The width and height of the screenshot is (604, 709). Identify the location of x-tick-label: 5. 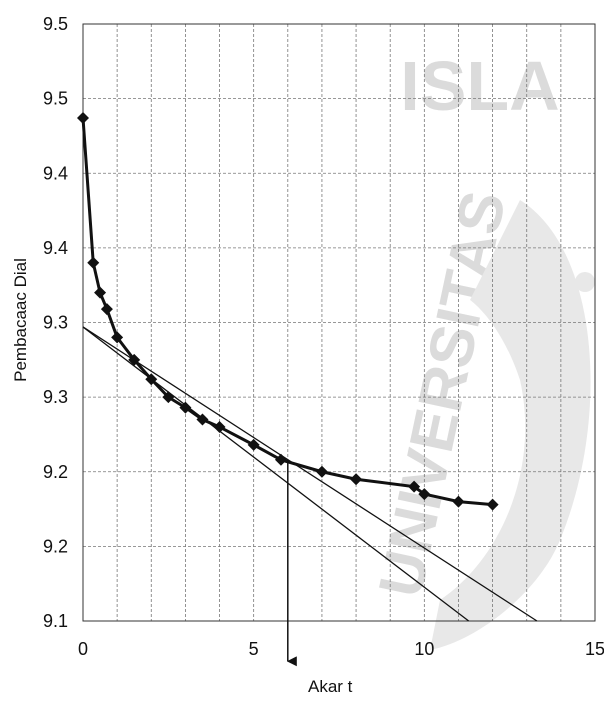
(254, 649).